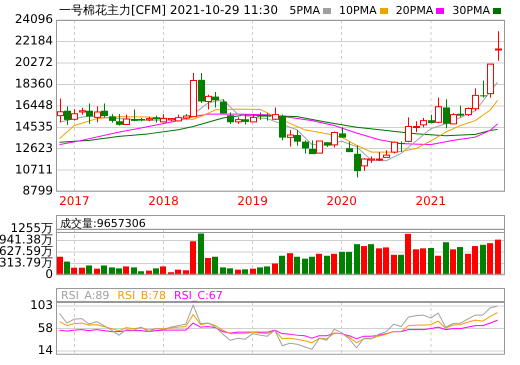  I want to click on y-tick-label: 941.38万, so click(26, 239).